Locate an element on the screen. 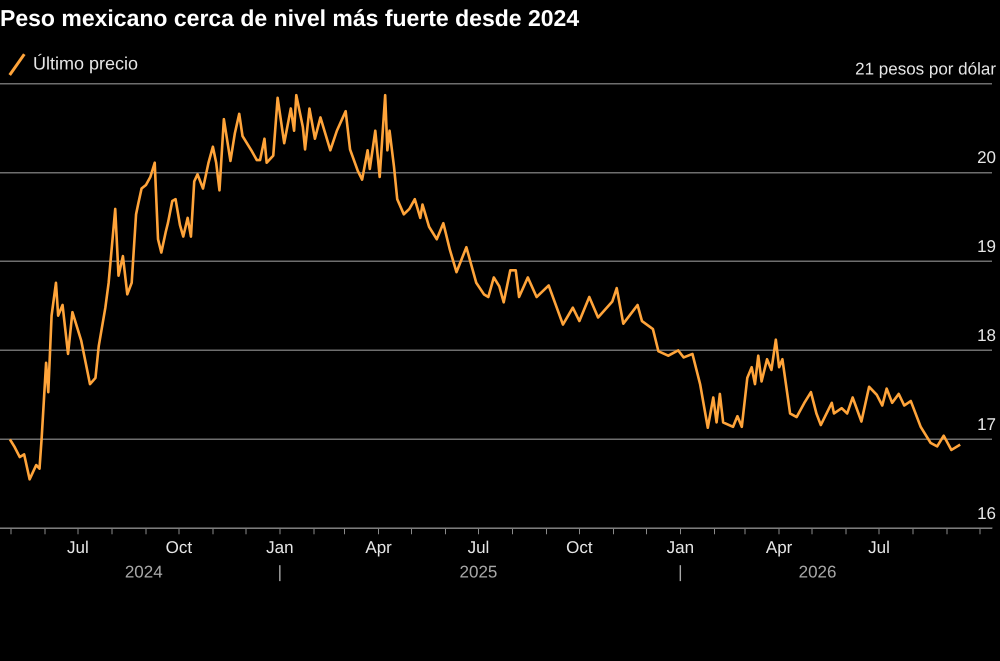 This screenshot has width=1000, height=661. legend-label: Último precio is located at coordinates (85, 64).